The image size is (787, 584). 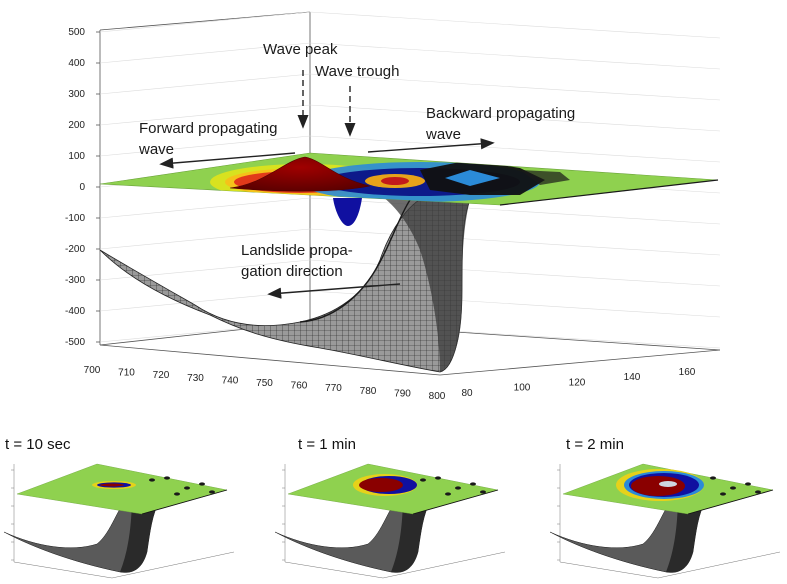 What do you see at coordinates (76, 94) in the screenshot?
I see `z-tick-label: 300` at bounding box center [76, 94].